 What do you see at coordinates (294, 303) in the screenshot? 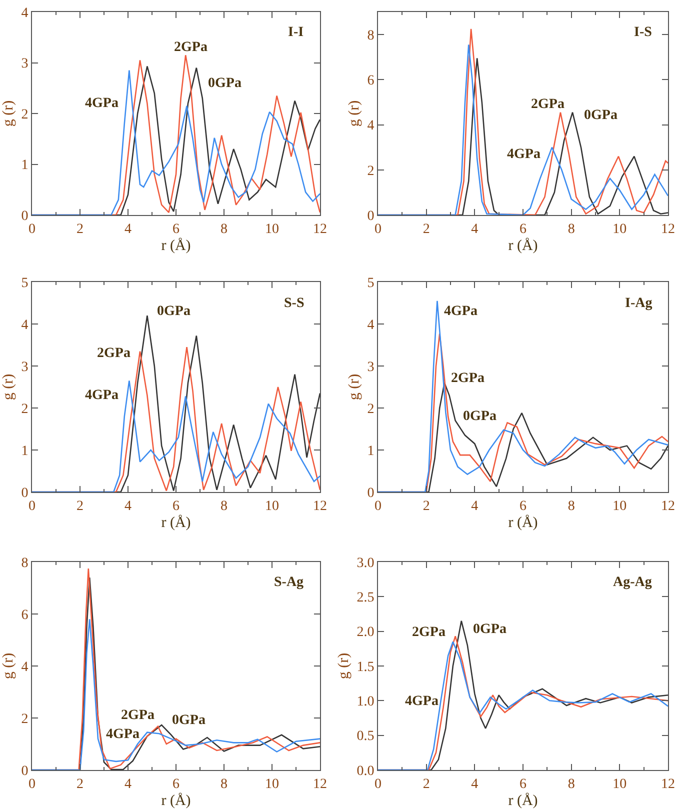
I see `text: S-S` at bounding box center [294, 303].